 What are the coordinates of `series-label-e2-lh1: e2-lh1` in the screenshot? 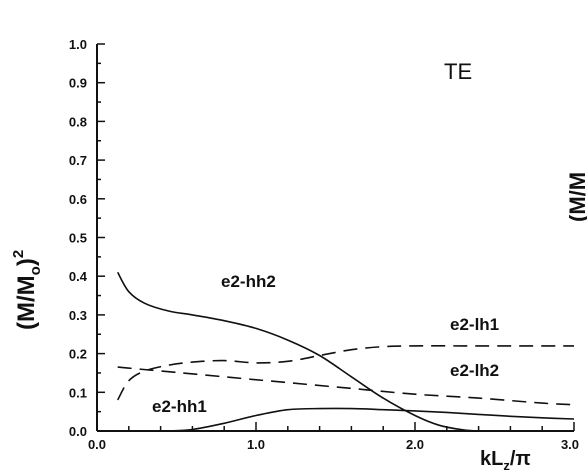 It's located at (474, 324).